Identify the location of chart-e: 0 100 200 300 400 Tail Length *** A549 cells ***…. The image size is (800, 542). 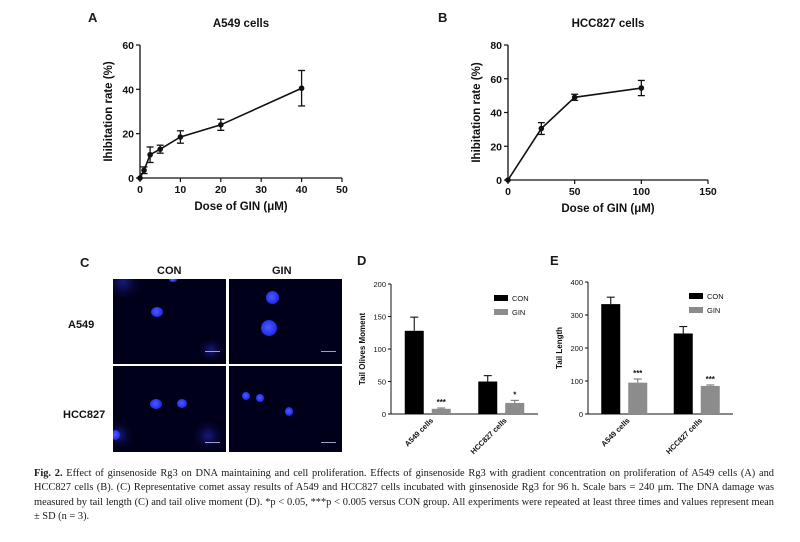
(644, 367).